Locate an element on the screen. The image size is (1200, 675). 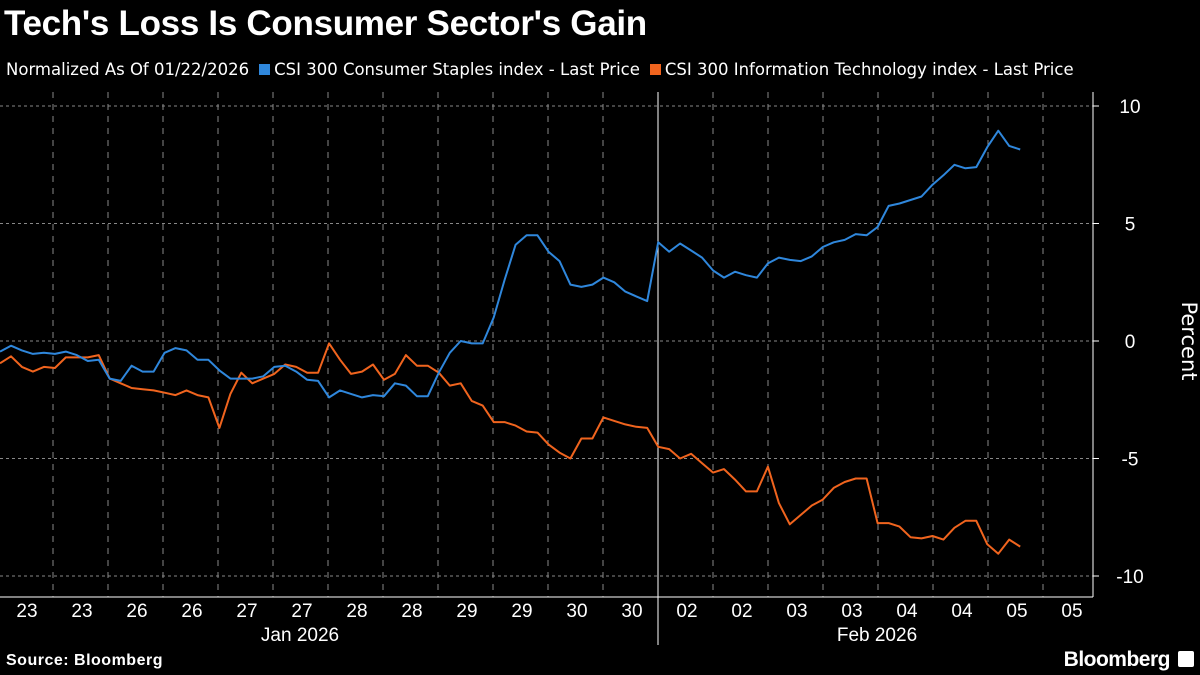
y-axis-title: Percent is located at coordinates (1188, 340).